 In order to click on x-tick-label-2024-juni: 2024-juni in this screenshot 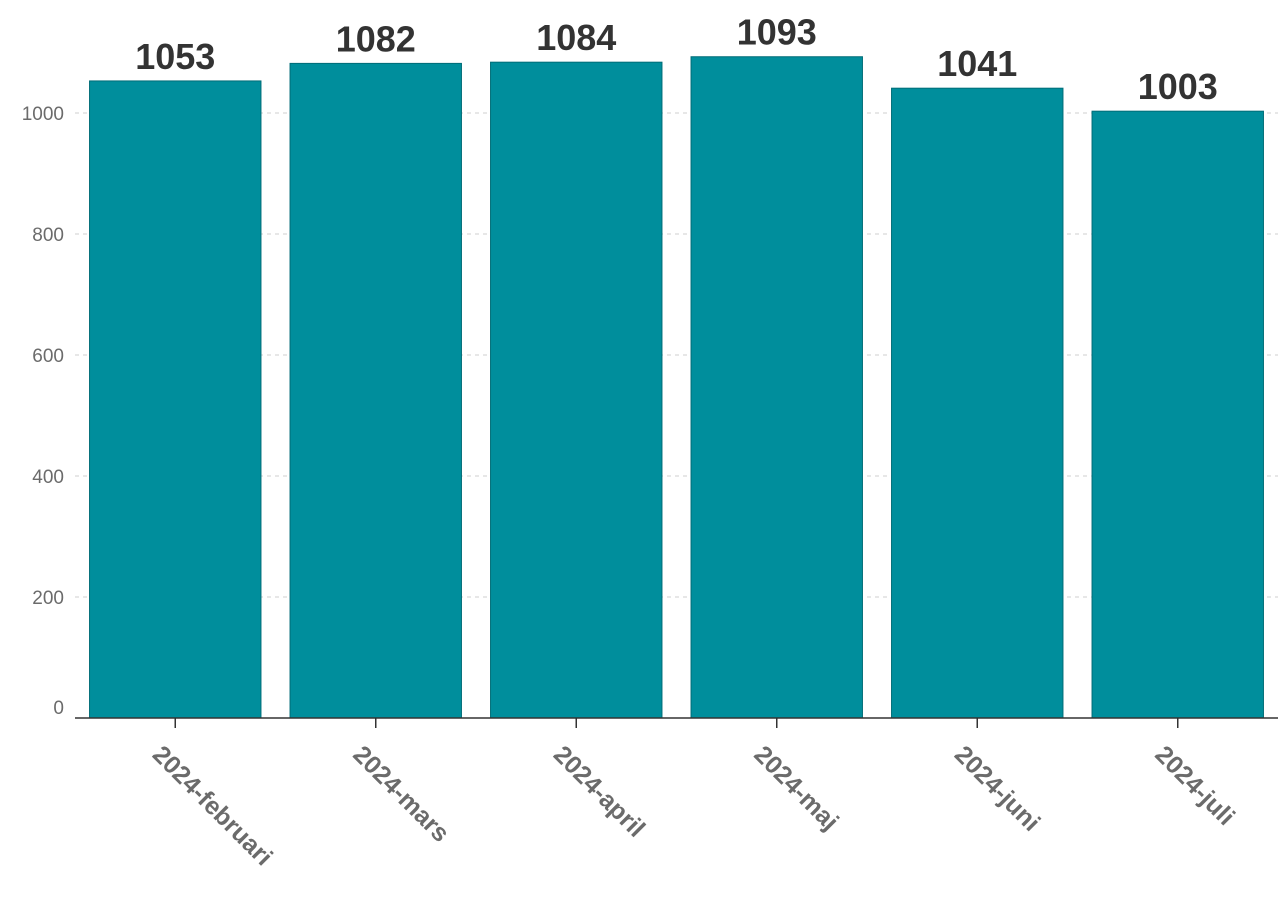, I will do `click(997, 788)`.